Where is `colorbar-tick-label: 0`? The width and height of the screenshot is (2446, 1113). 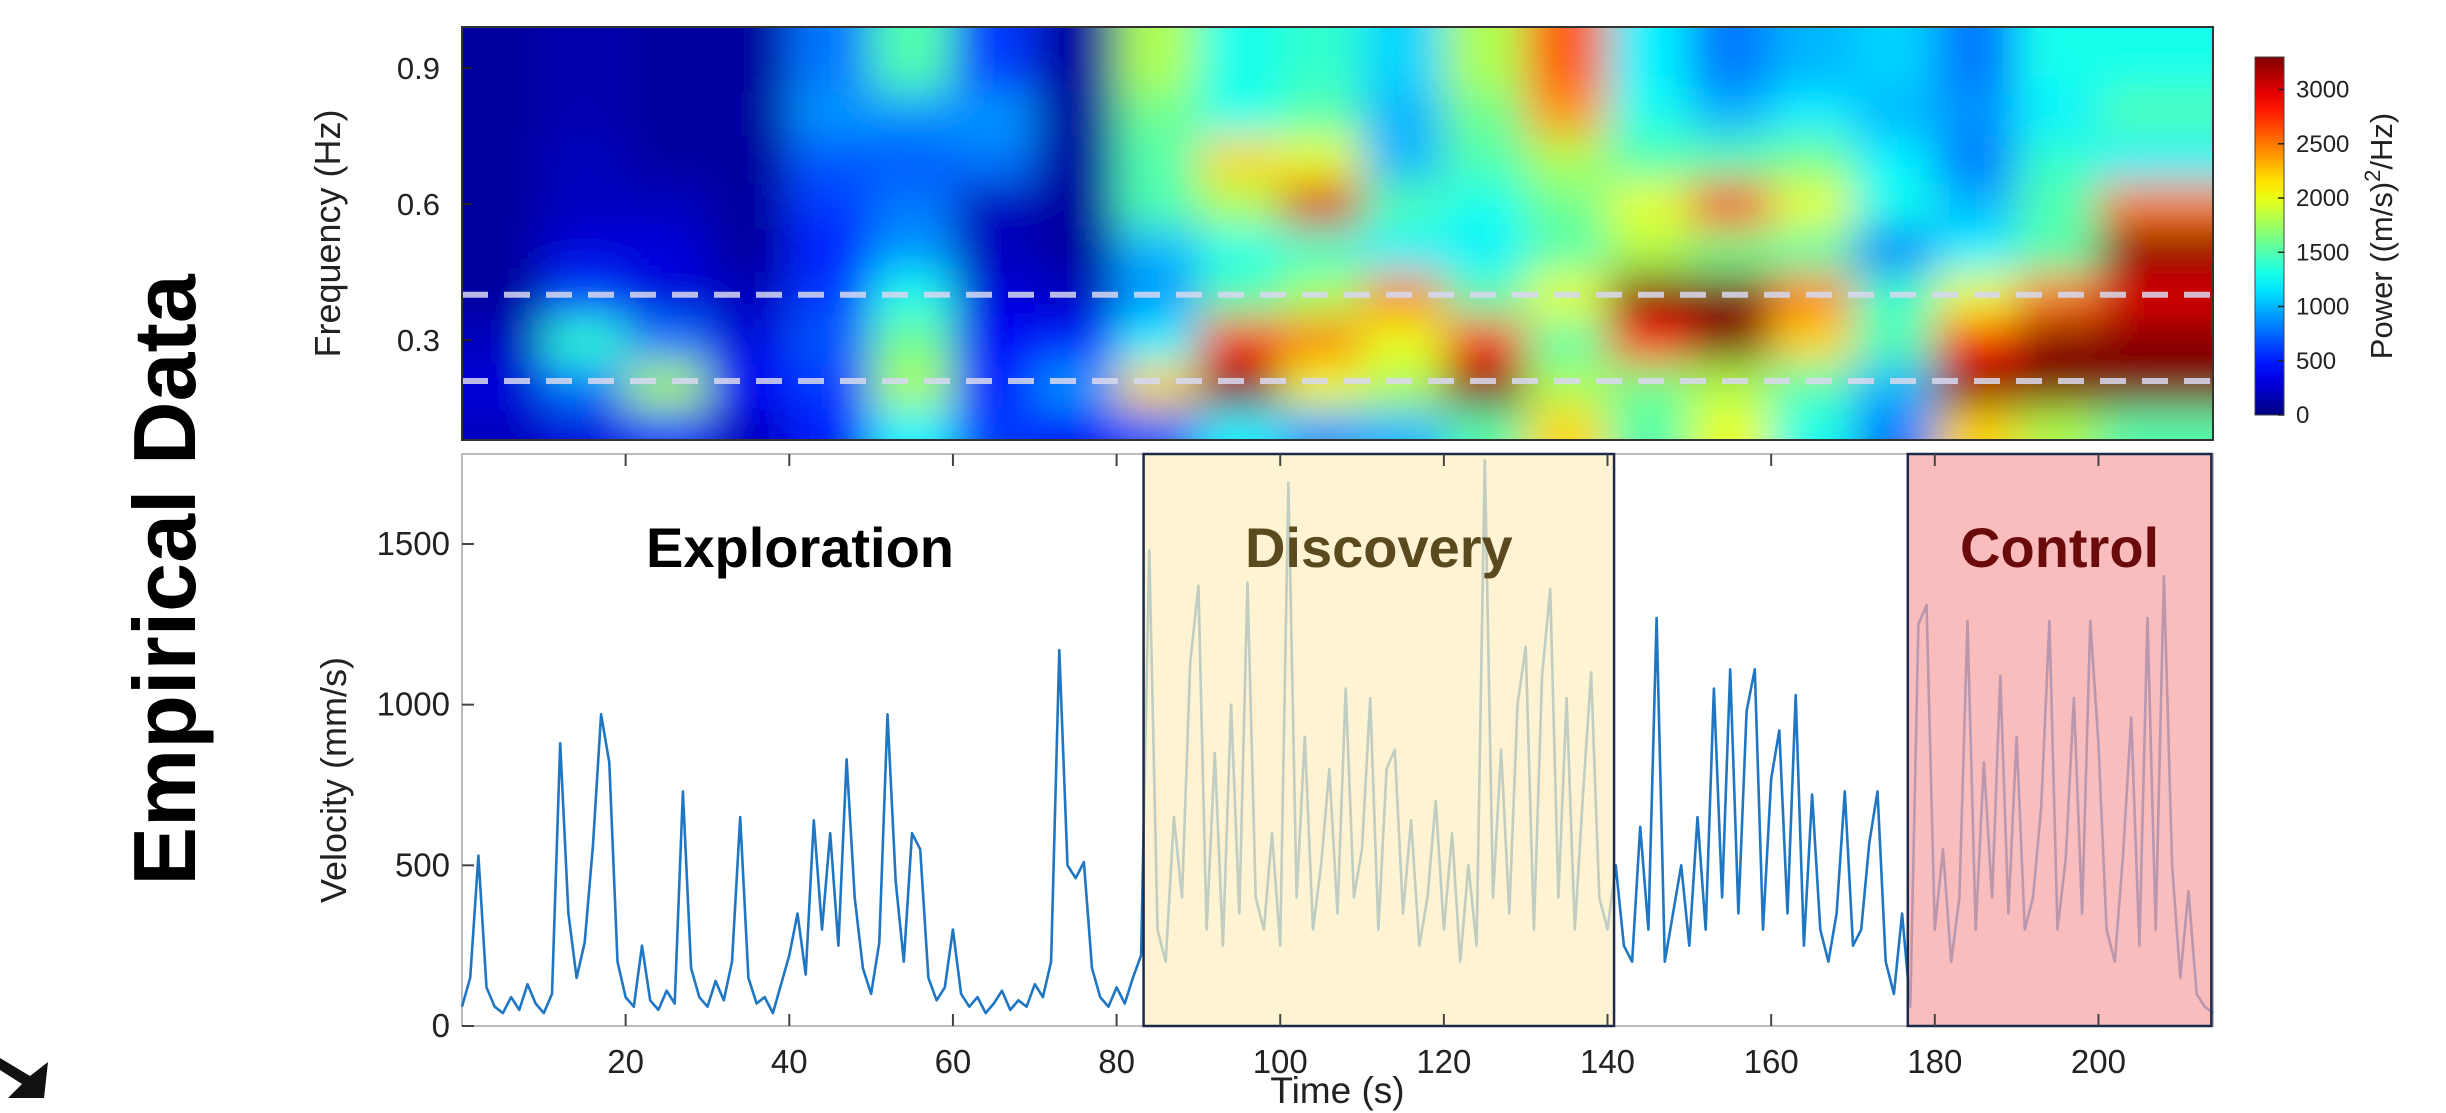
colorbar-tick-label: 0 is located at coordinates (2302, 415).